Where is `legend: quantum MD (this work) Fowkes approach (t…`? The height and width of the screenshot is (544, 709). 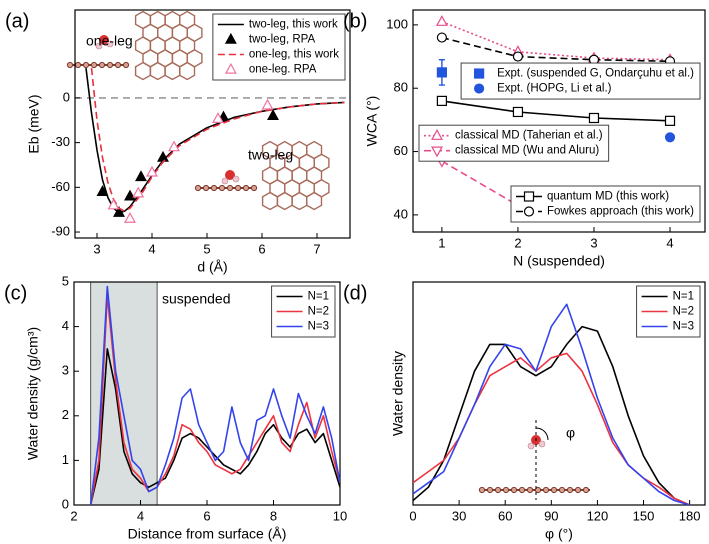
legend: quantum MD (this work) Fowkes approach (t… is located at coordinates (605, 204).